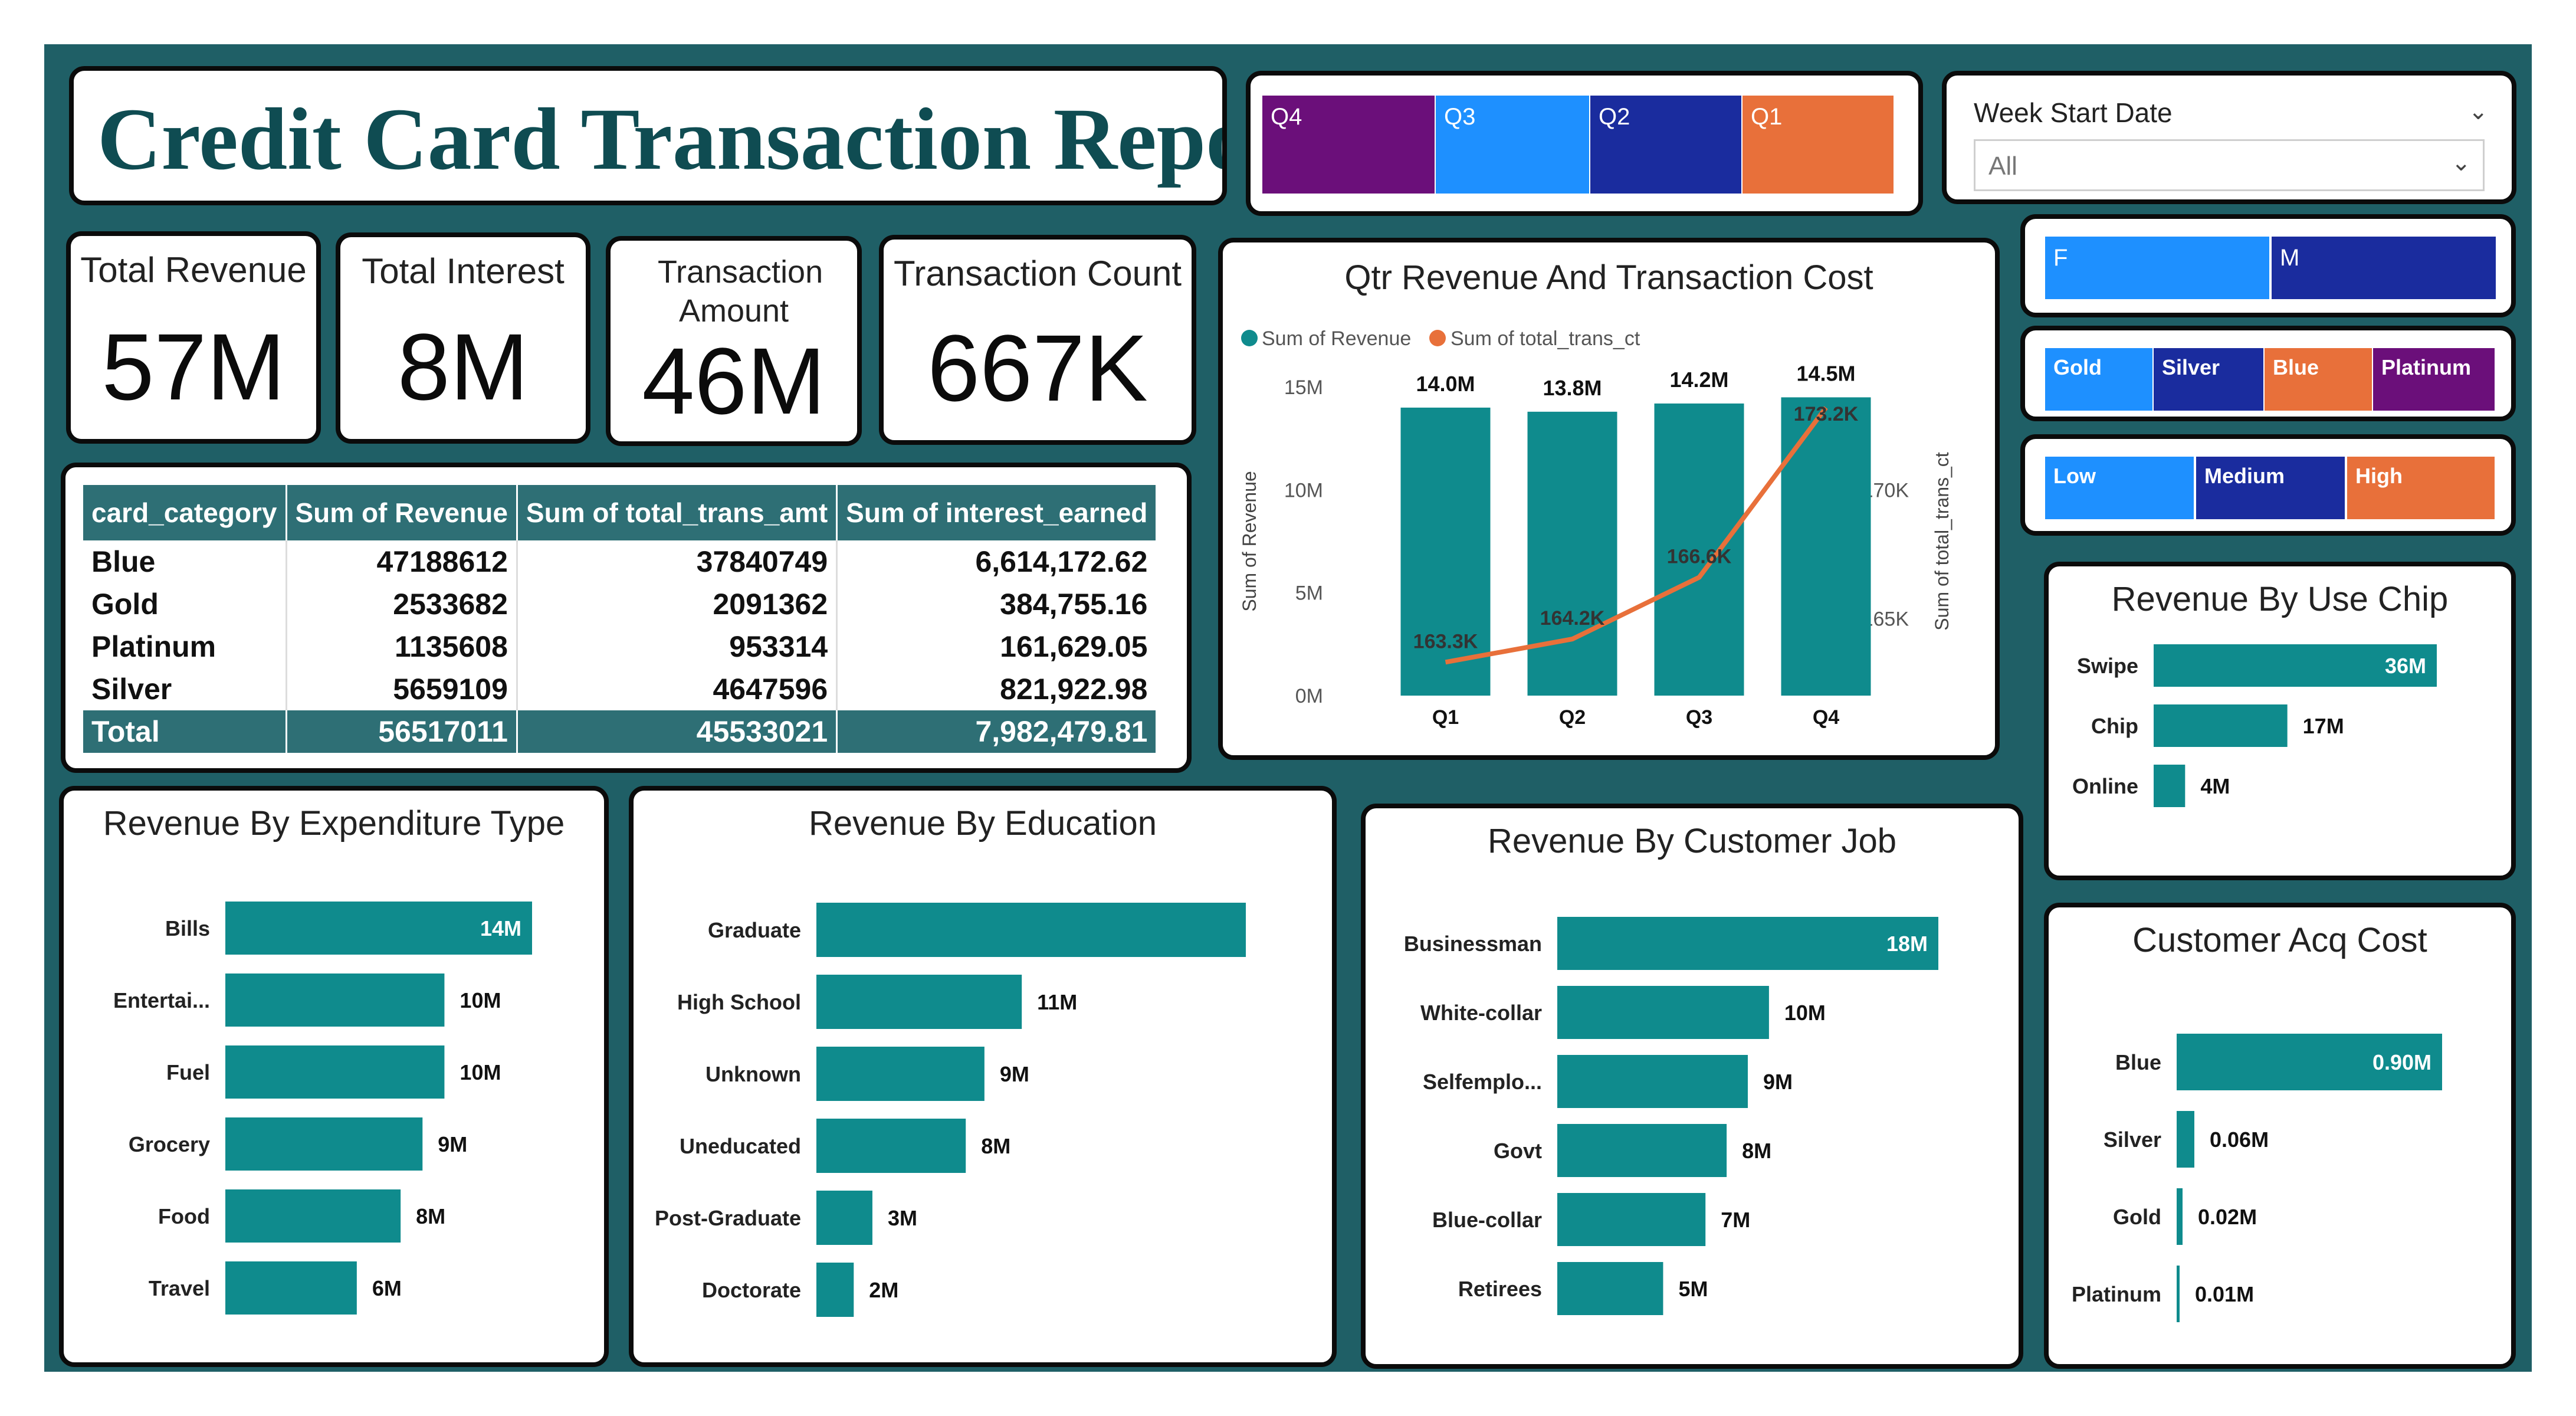  I want to click on kpi-label: Total Interest, so click(463, 271).